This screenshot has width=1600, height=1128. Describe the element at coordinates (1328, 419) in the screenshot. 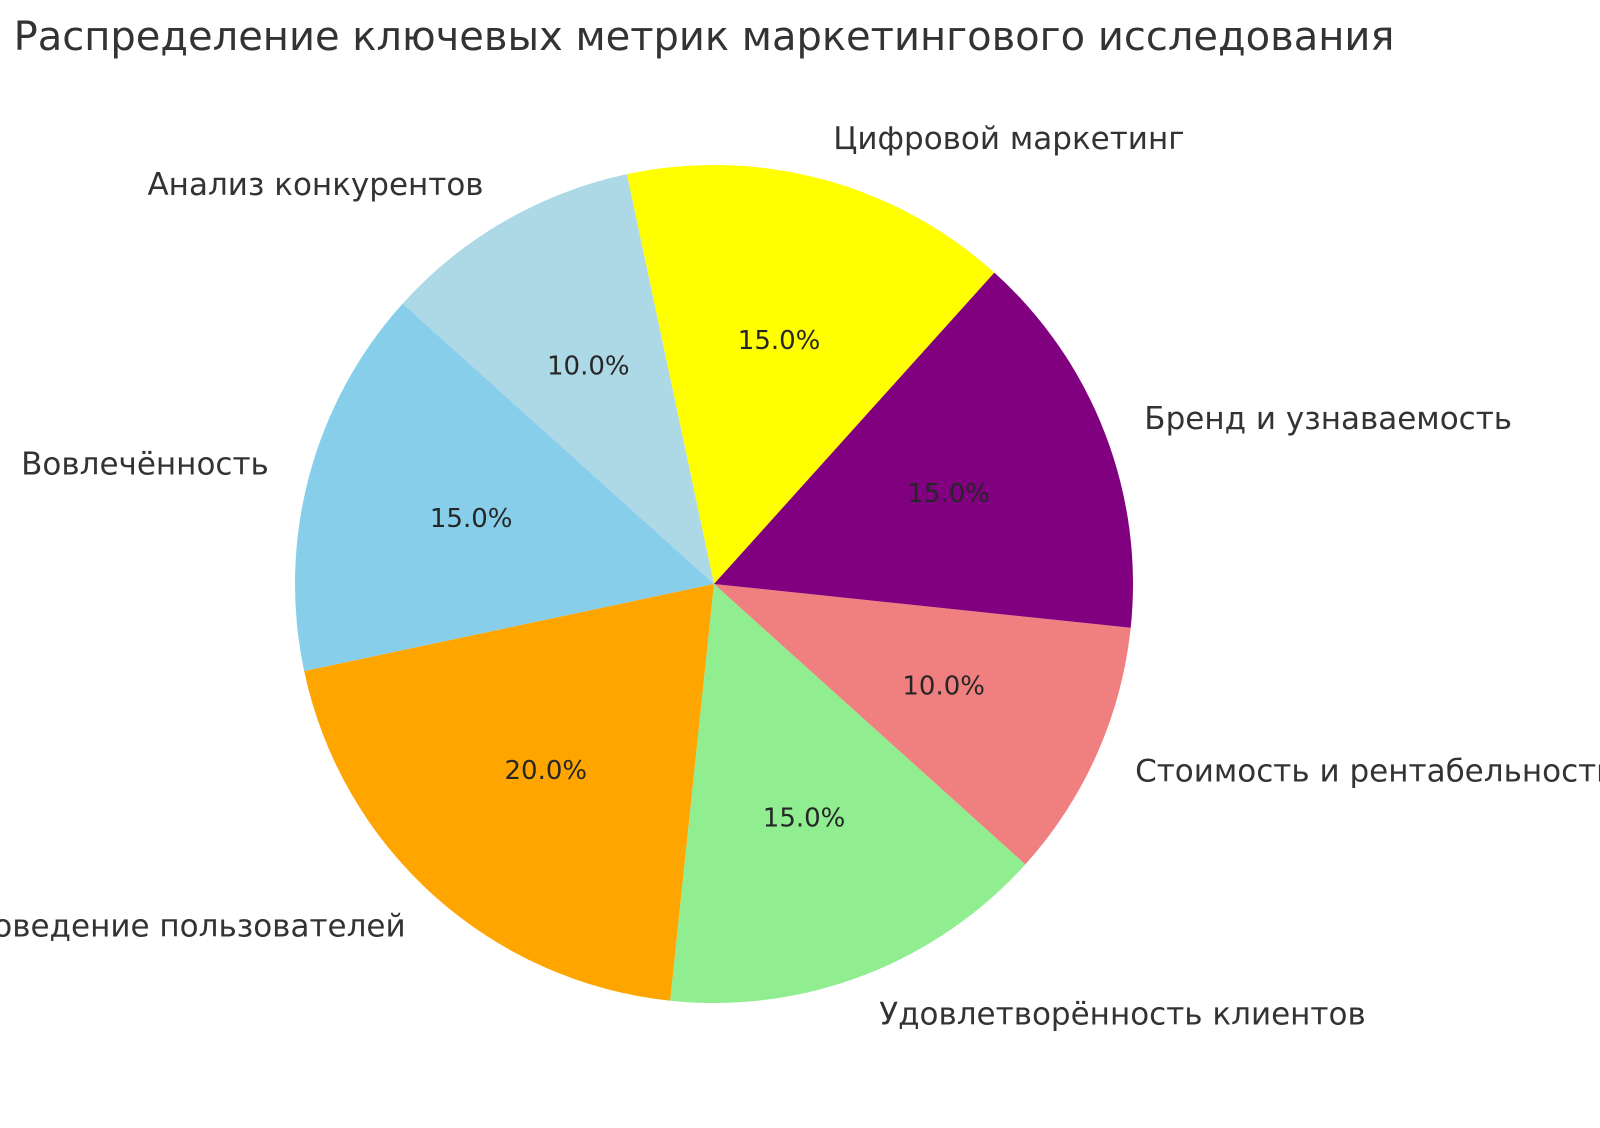

I see `pie-slice-label-6: Бренд и узнаваемость` at that location.